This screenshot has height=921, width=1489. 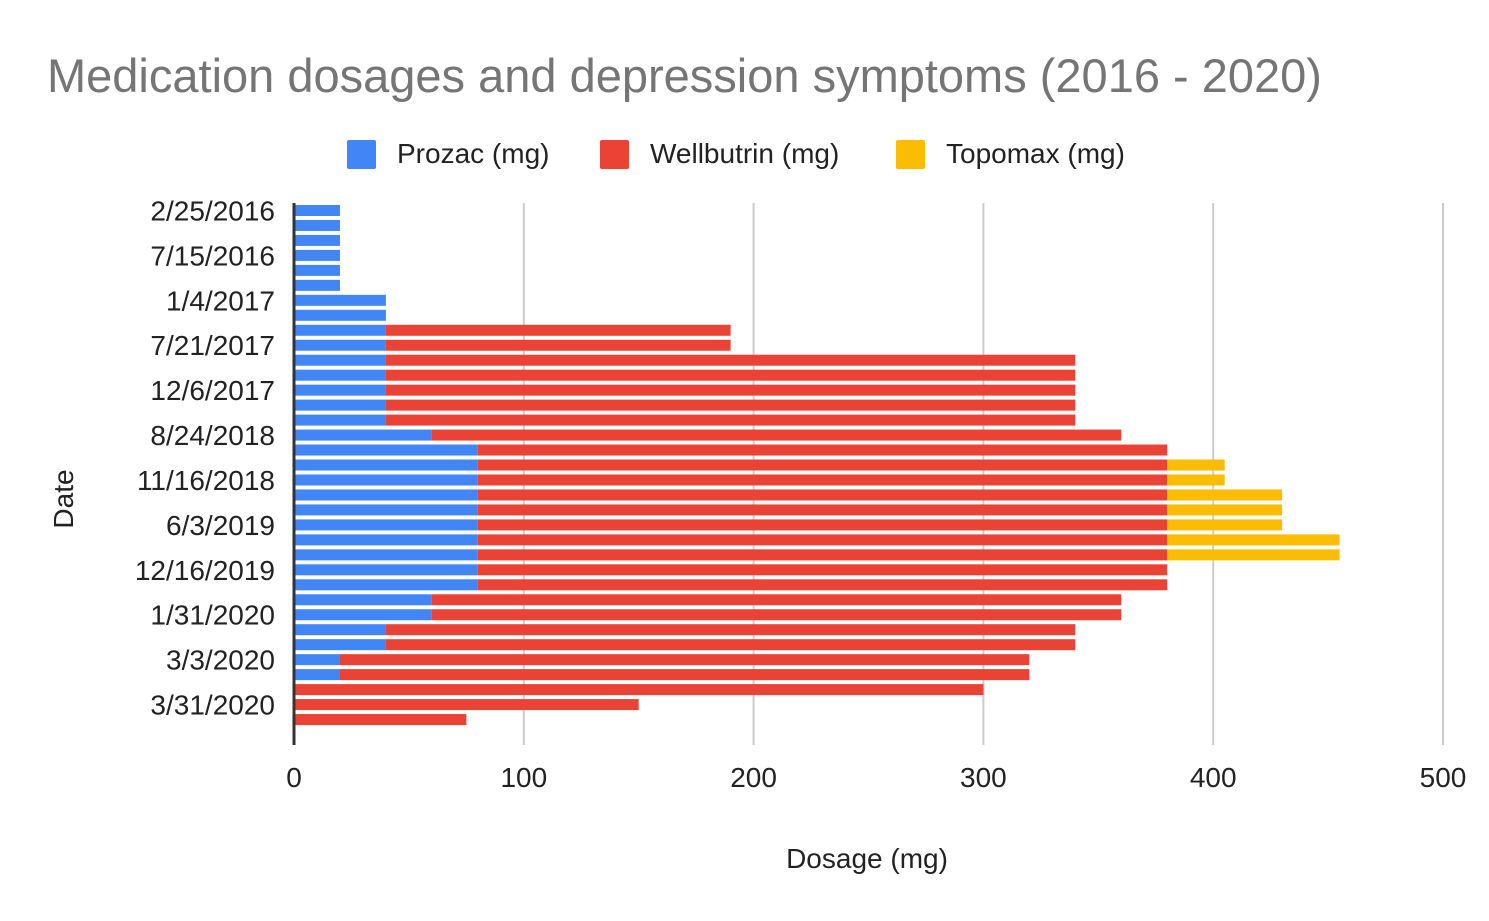 What do you see at coordinates (910, 154) in the screenshot?
I see `legend-swatch-topomax` at bounding box center [910, 154].